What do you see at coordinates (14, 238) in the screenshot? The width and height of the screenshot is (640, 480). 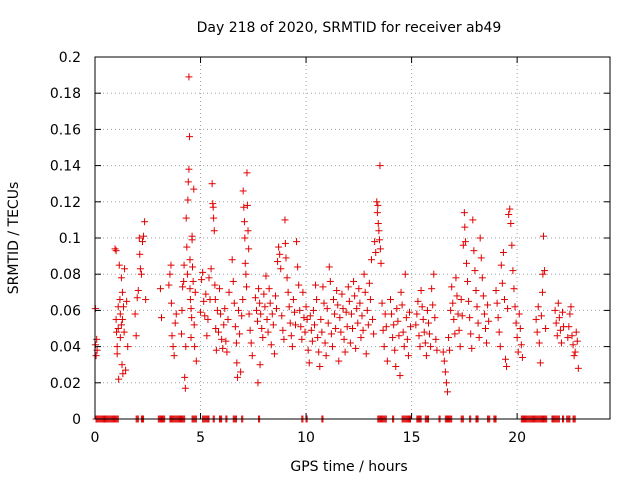 I see `y-axis-title: SRMTID / TECUs` at bounding box center [14, 238].